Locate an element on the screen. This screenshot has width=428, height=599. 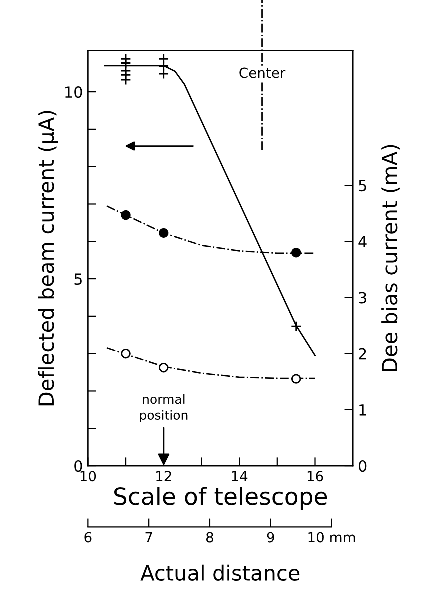
x-axis-title: Scale of telescope is located at coordinates (221, 498).